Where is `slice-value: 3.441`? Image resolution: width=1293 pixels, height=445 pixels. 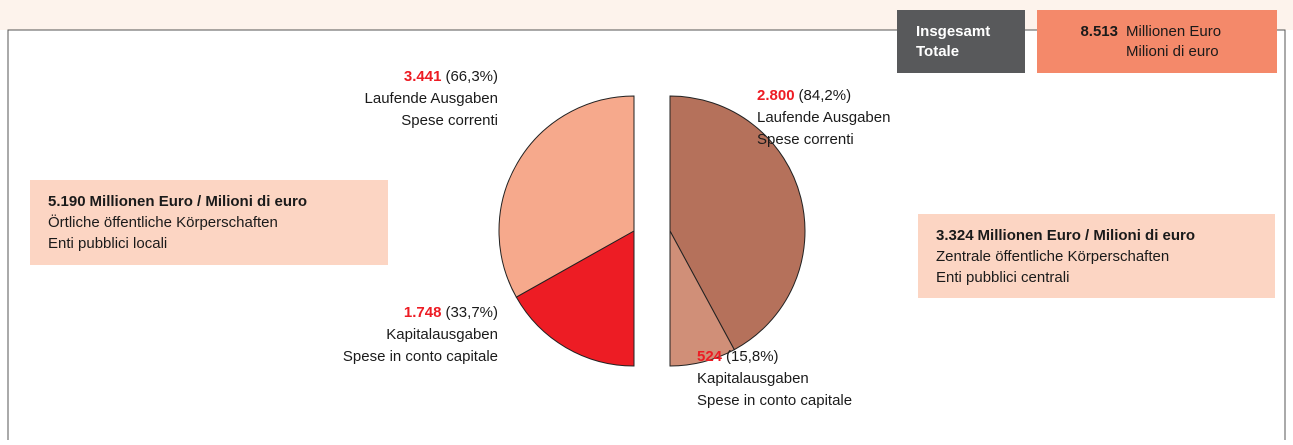
slice-value: 3.441 is located at coordinates (423, 76).